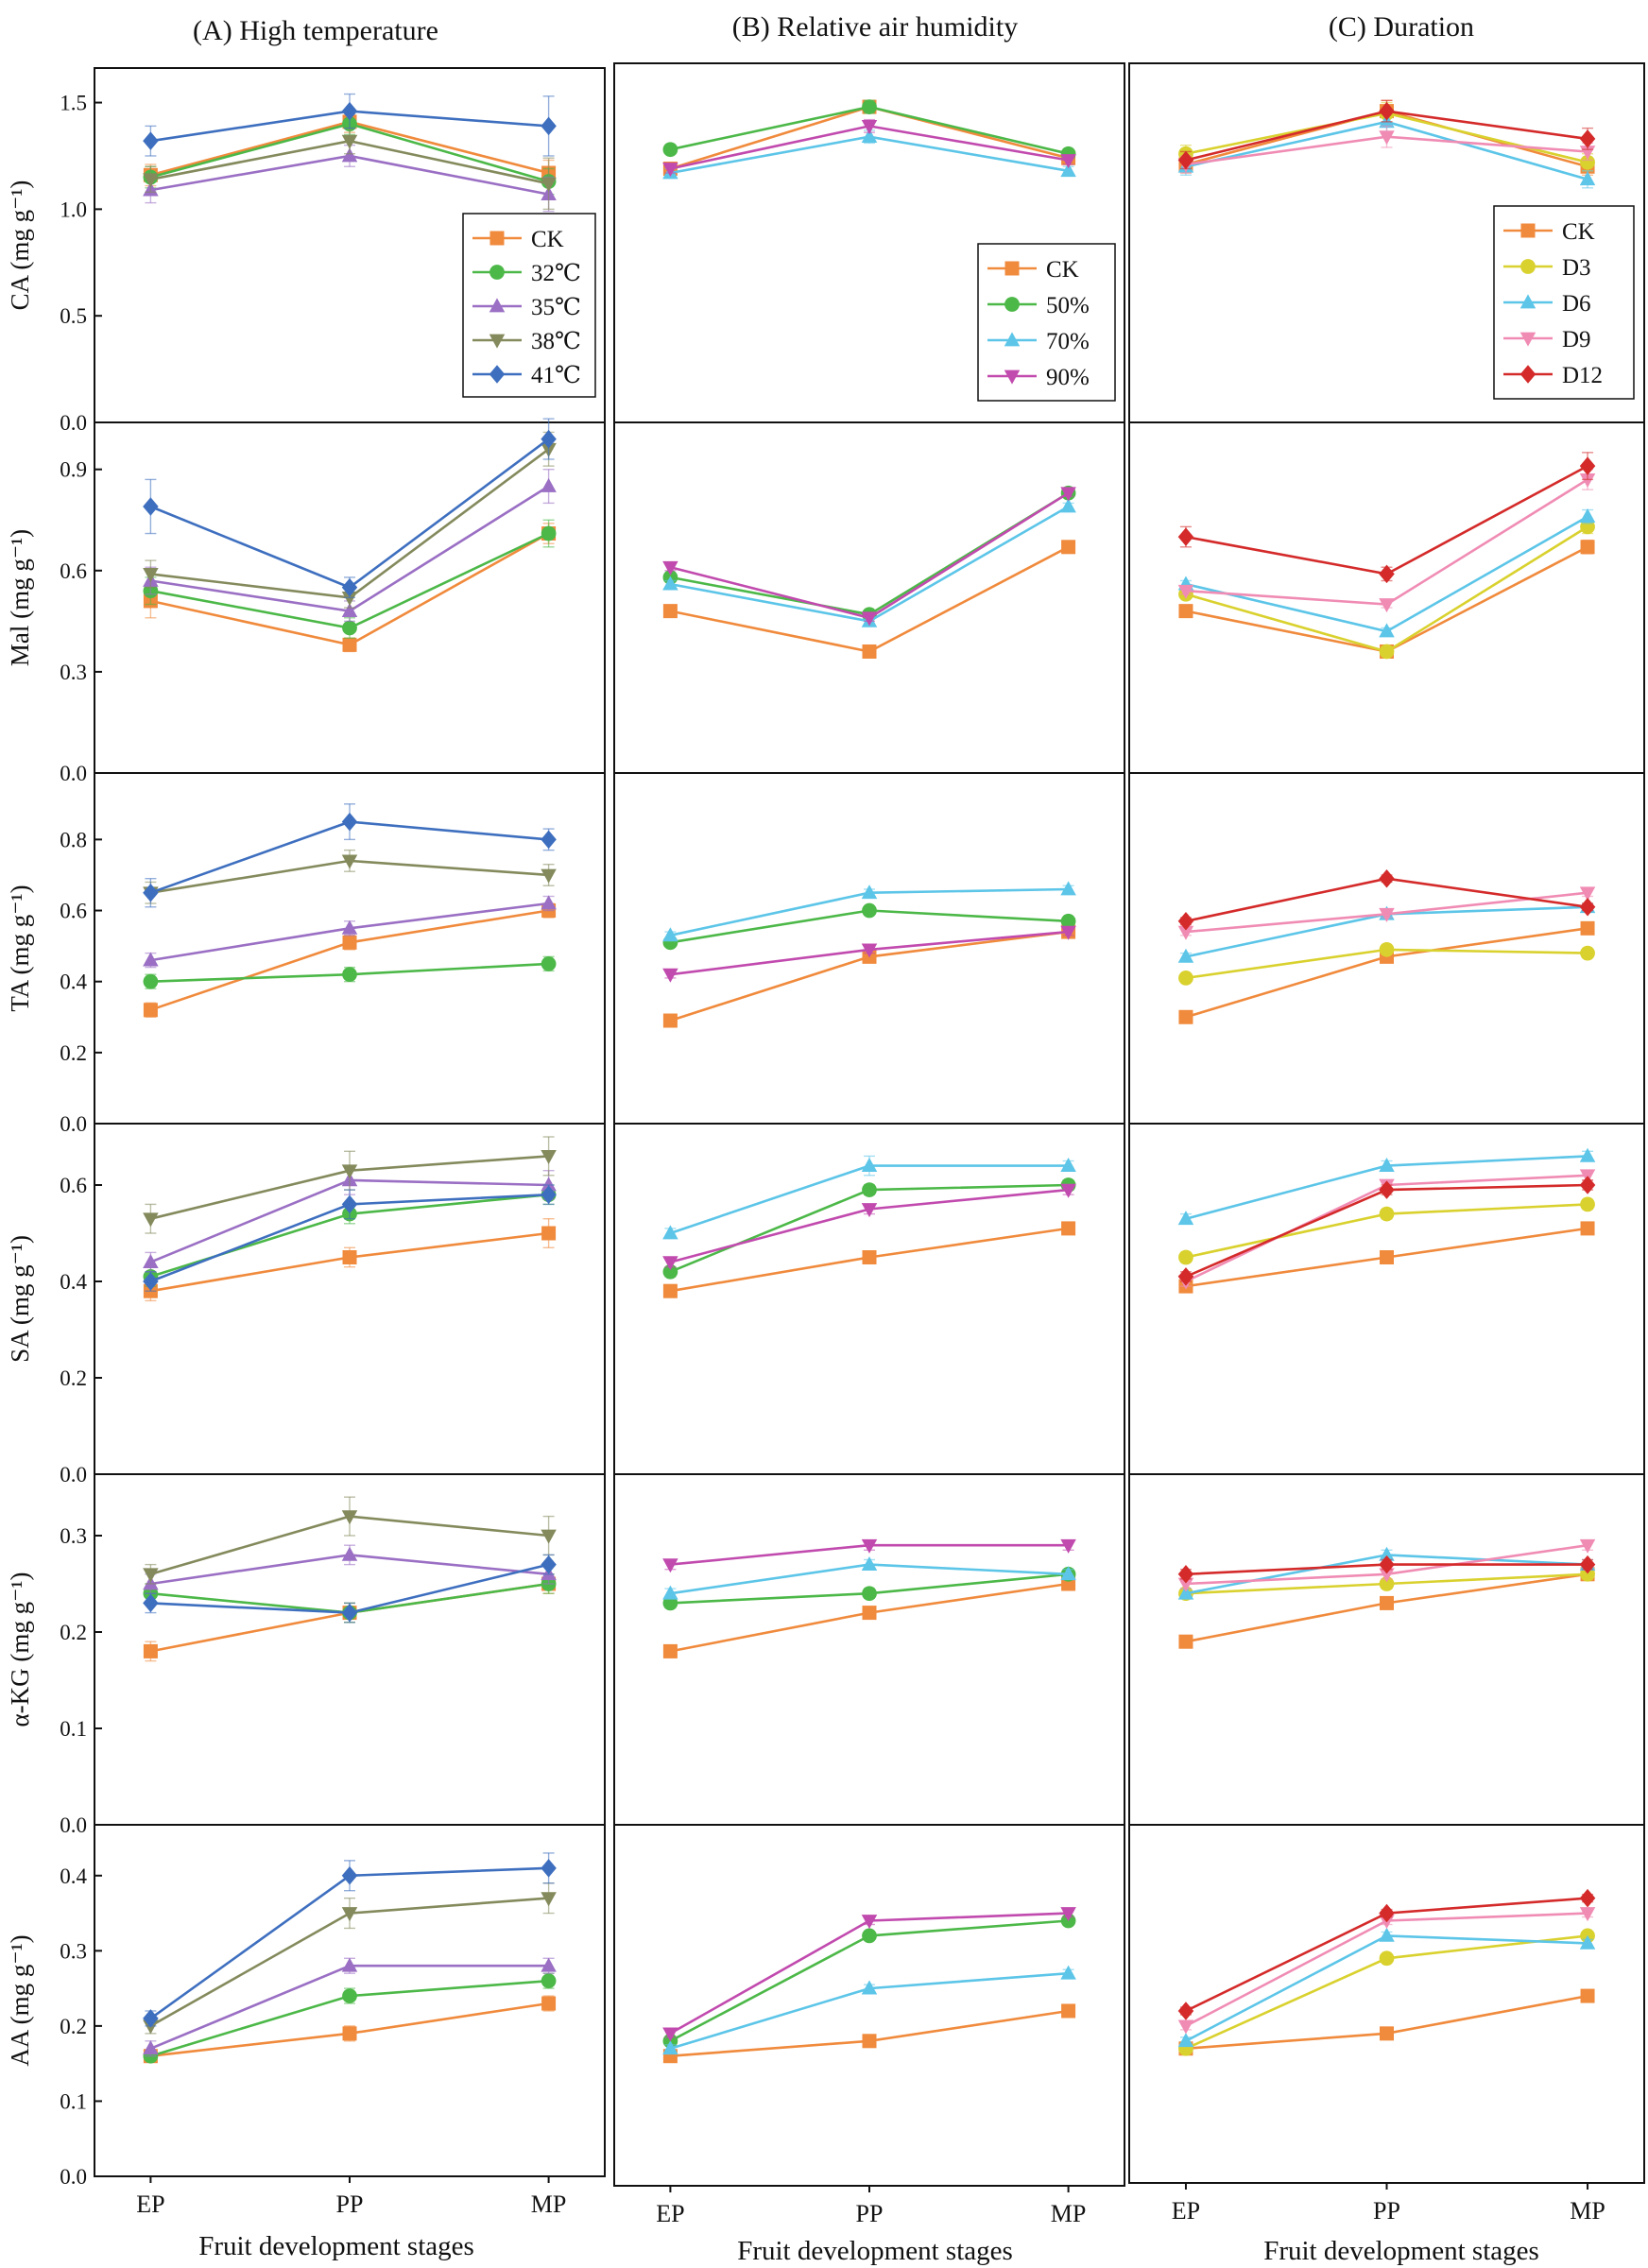  I want to click on panel-a-aa-ytick-label: 0.2, so click(73, 2026).